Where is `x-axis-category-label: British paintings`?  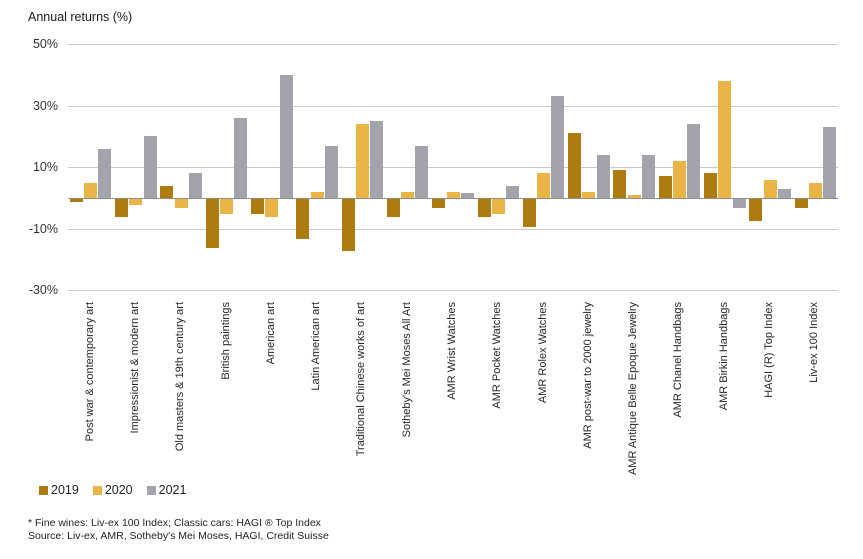 x-axis-category-label: British paintings is located at coordinates (225, 341).